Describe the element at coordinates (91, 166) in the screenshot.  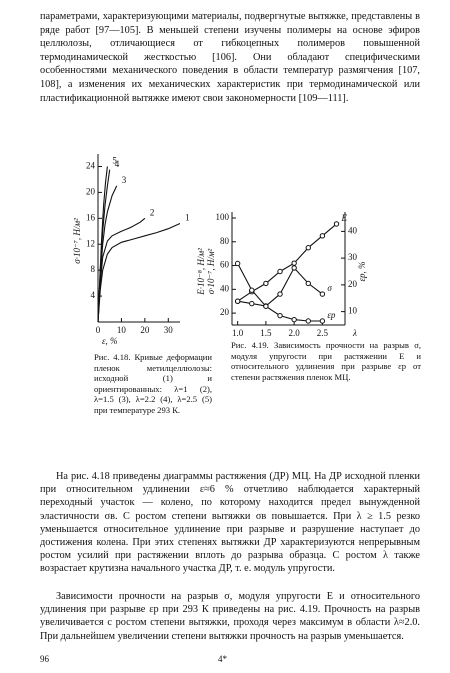
I see `y-tick-label: 24` at that location.